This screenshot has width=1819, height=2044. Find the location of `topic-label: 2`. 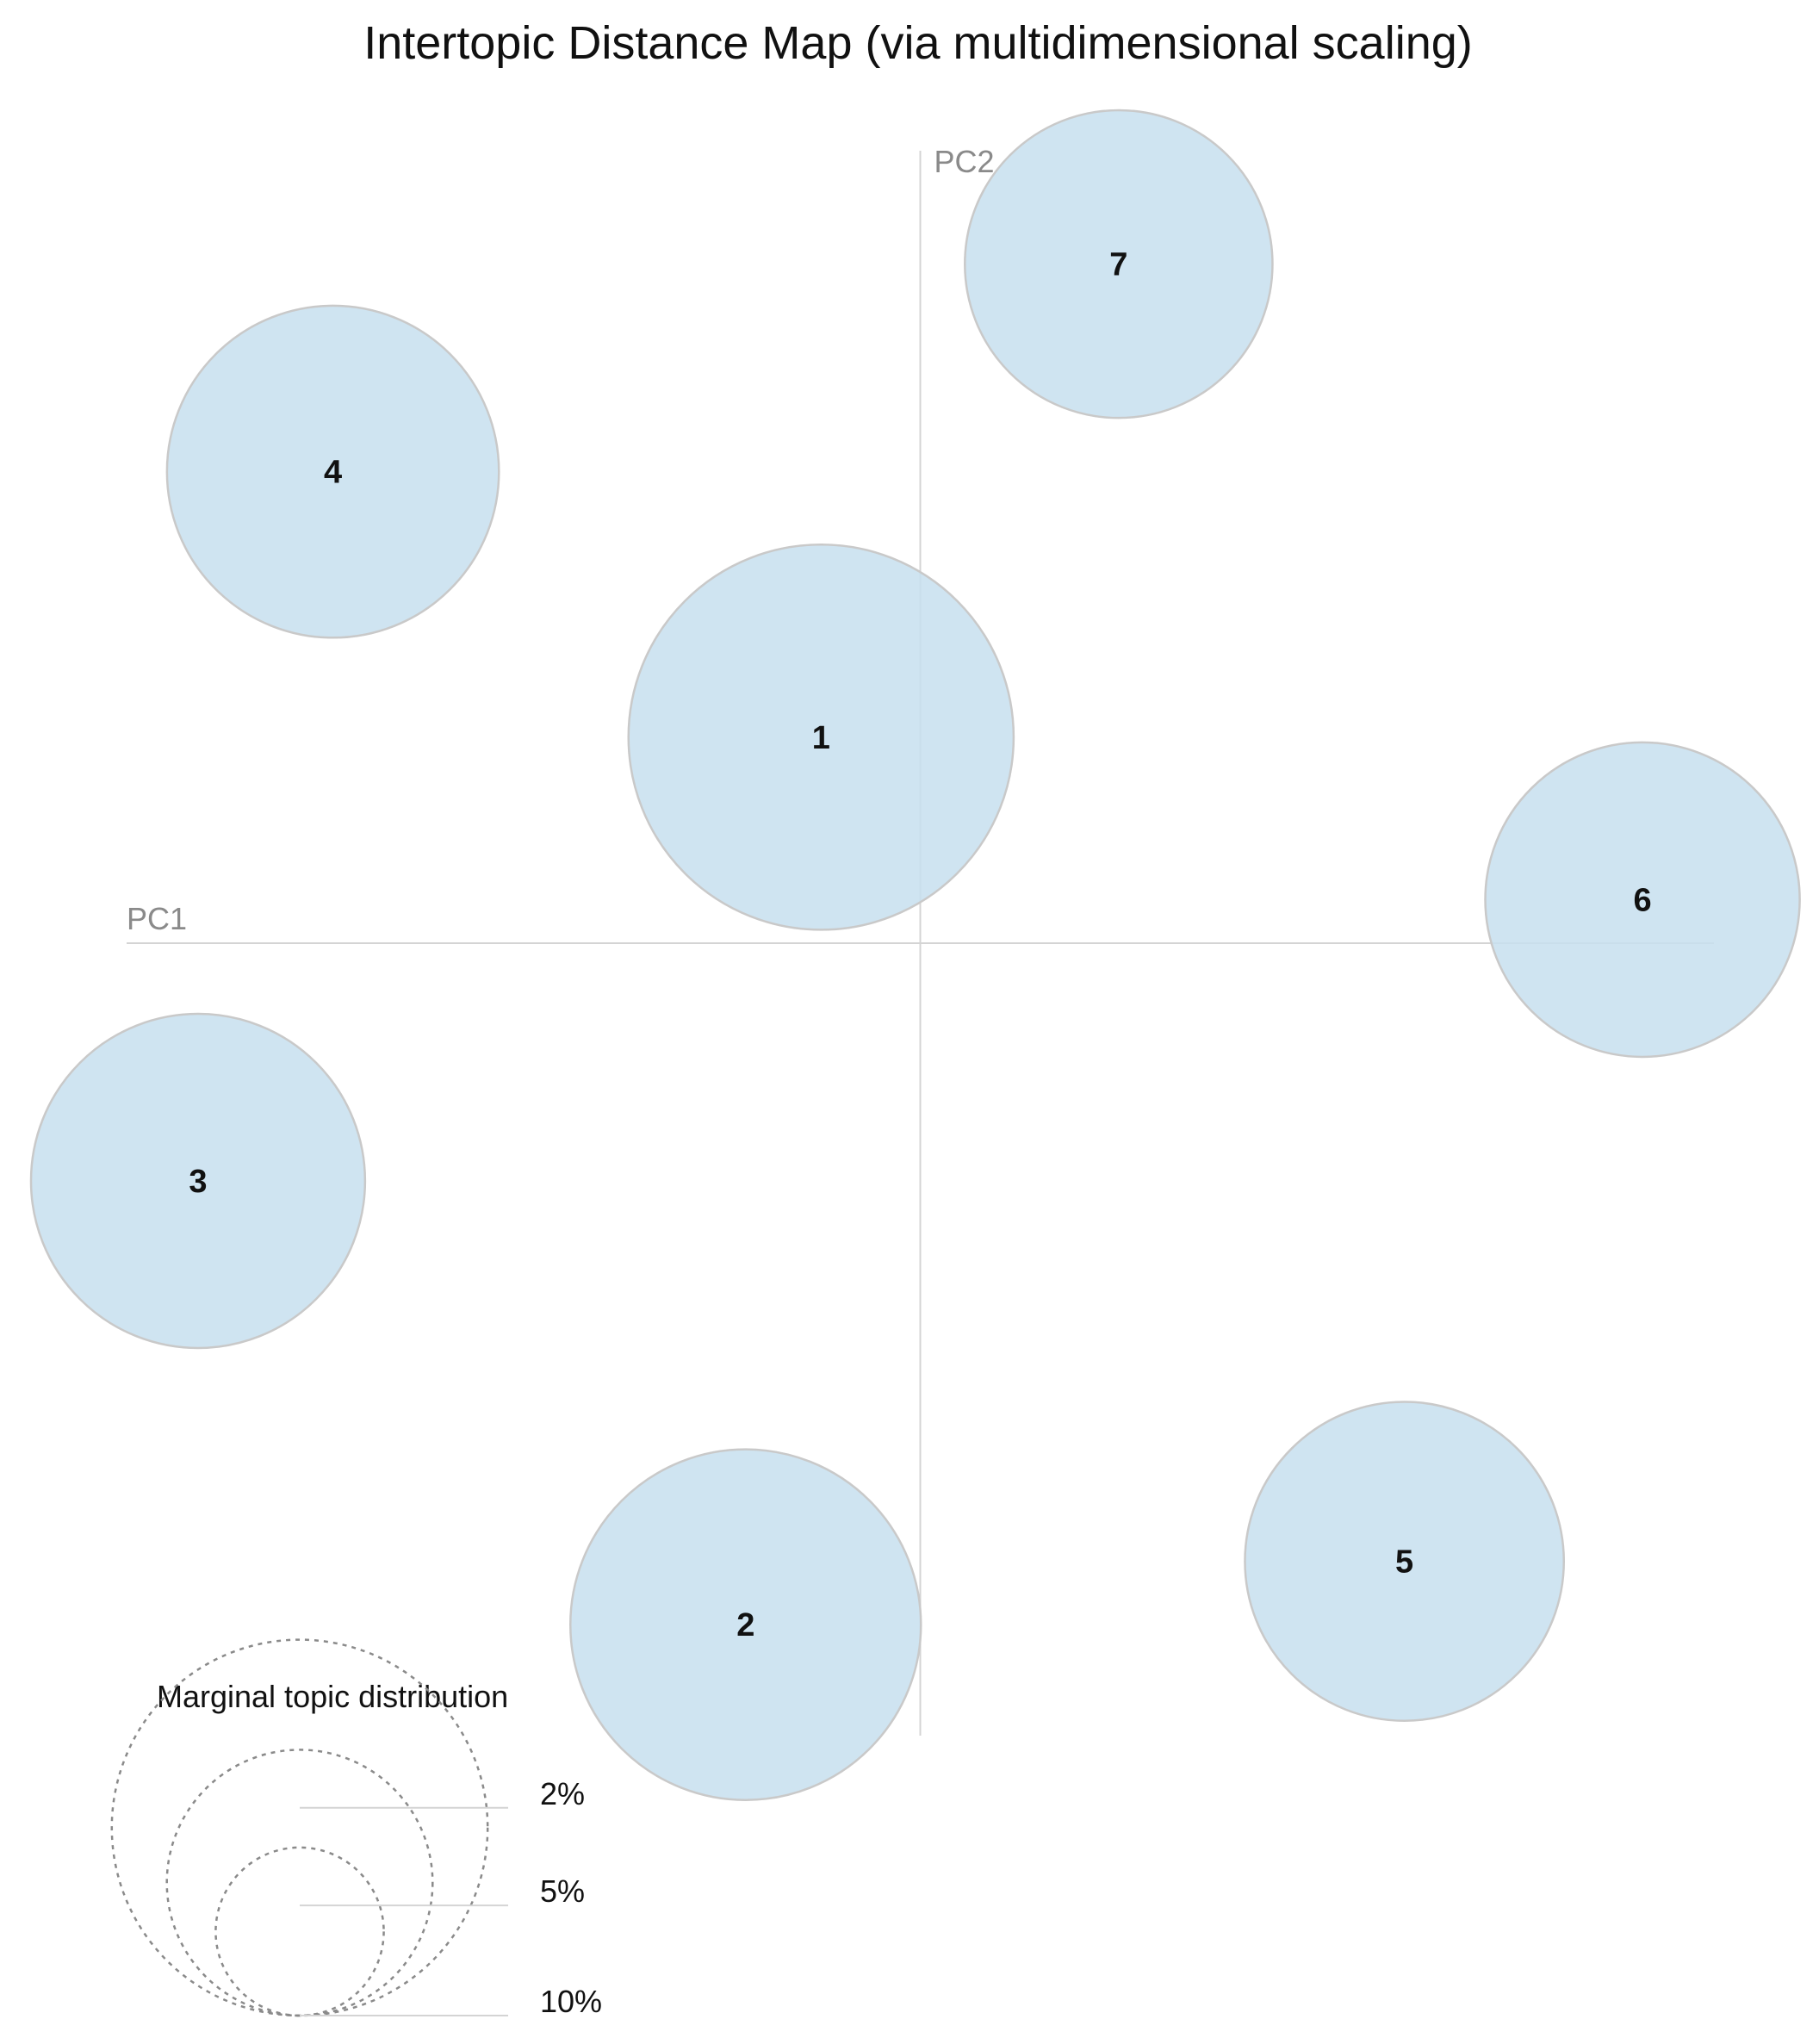

topic-label: 2 is located at coordinates (745, 1625).